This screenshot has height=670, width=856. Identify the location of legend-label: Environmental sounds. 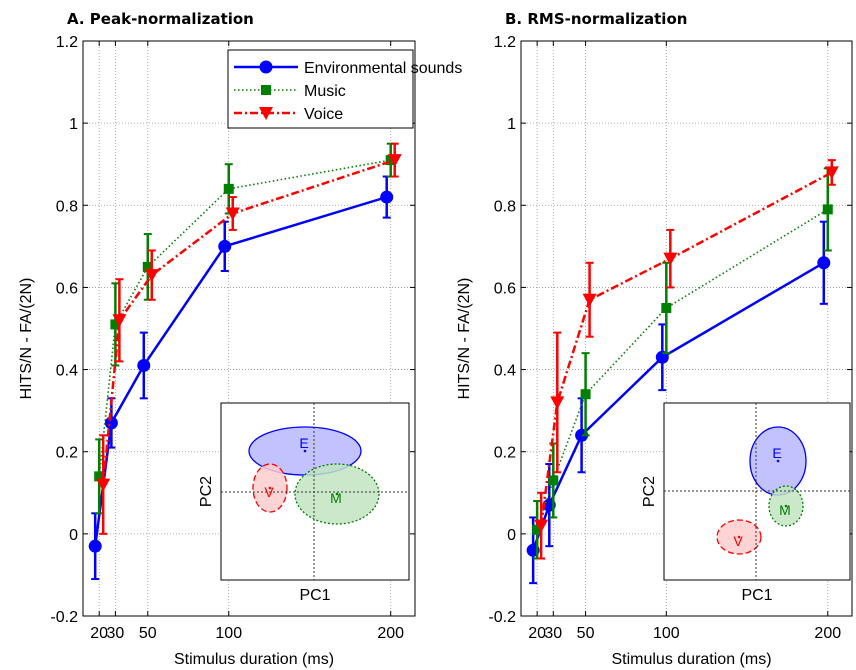
(383, 68).